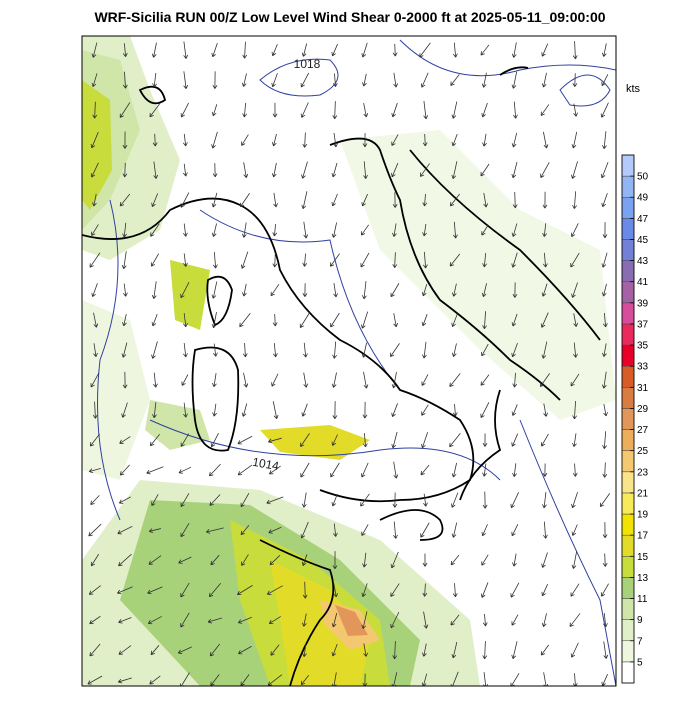 This screenshot has height=705, width=700. I want to click on colorbar-tick-label: 17, so click(643, 536).